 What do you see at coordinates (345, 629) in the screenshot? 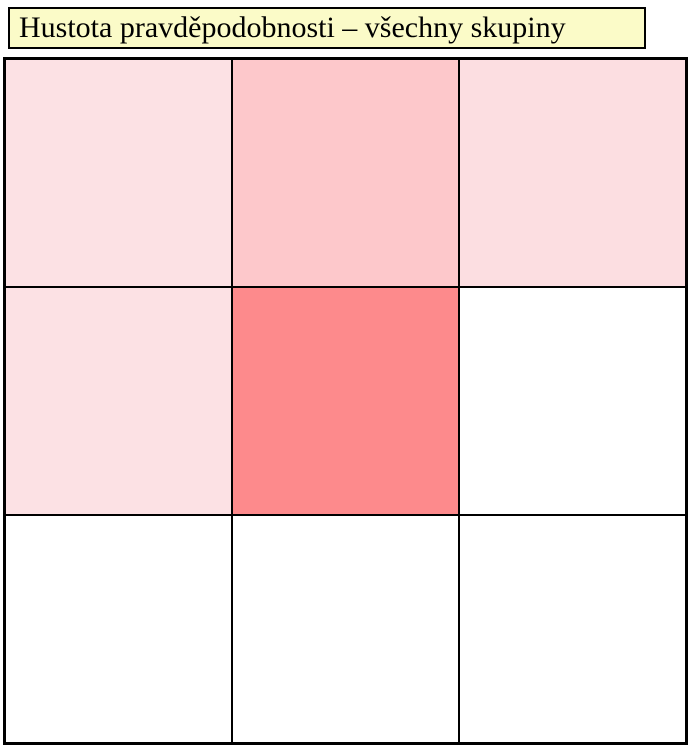
I see `heatmap-cell-r3c2` at bounding box center [345, 629].